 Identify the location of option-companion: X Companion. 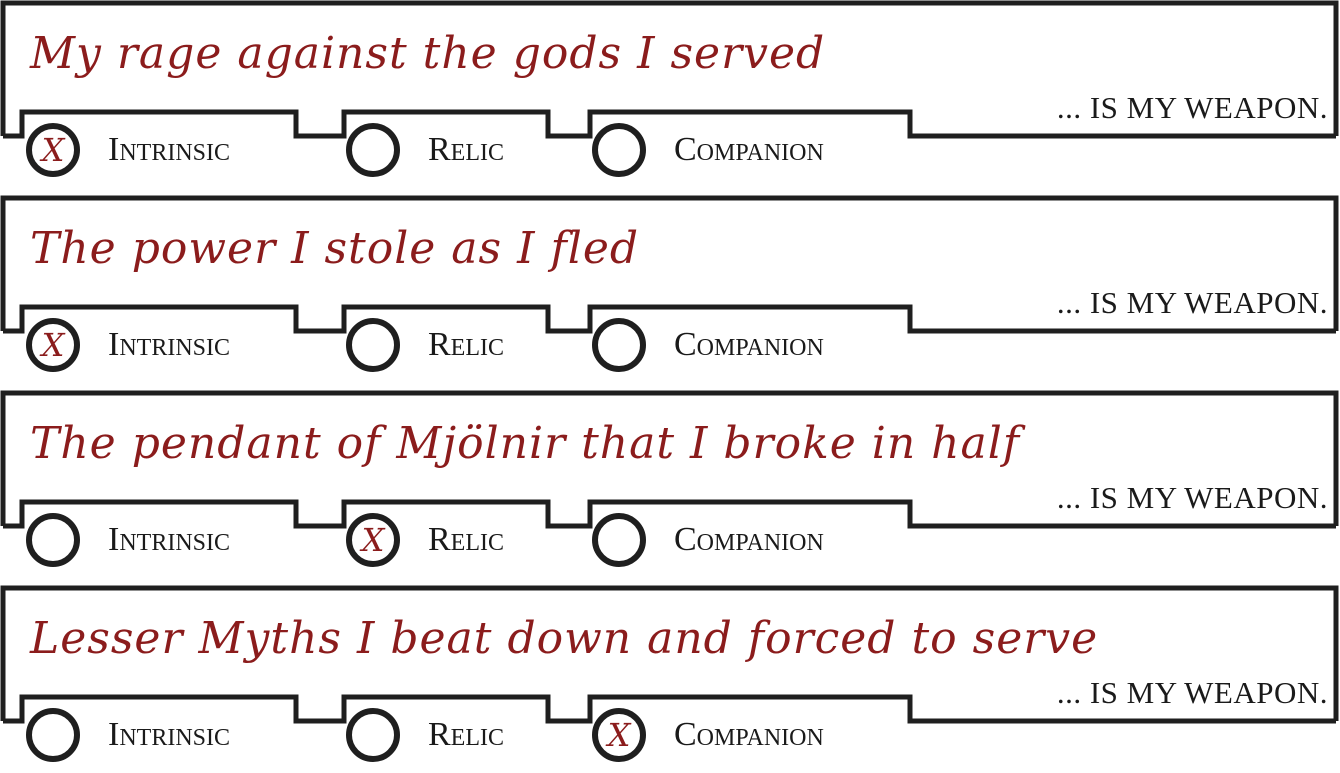
(708, 735).